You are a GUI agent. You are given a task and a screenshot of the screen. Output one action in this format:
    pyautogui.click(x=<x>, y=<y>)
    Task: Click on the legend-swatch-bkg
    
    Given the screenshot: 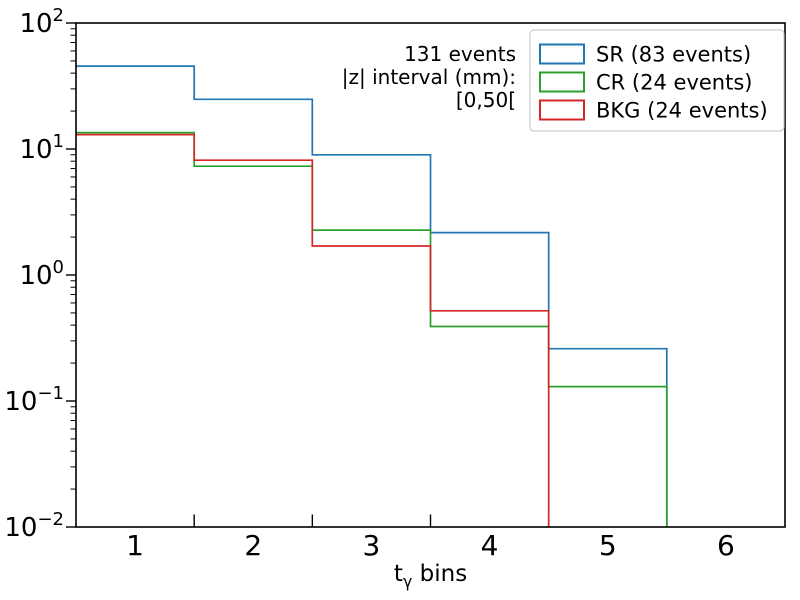 What is the action you would take?
    pyautogui.click(x=562, y=110)
    